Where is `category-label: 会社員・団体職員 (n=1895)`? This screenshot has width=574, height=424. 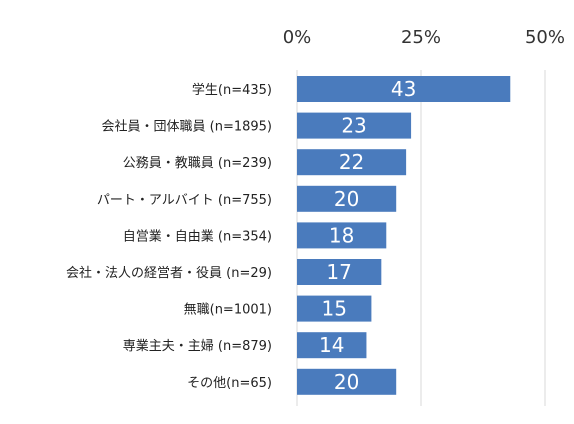 category-label: 会社員・団体職員 (n=1895) is located at coordinates (187, 127).